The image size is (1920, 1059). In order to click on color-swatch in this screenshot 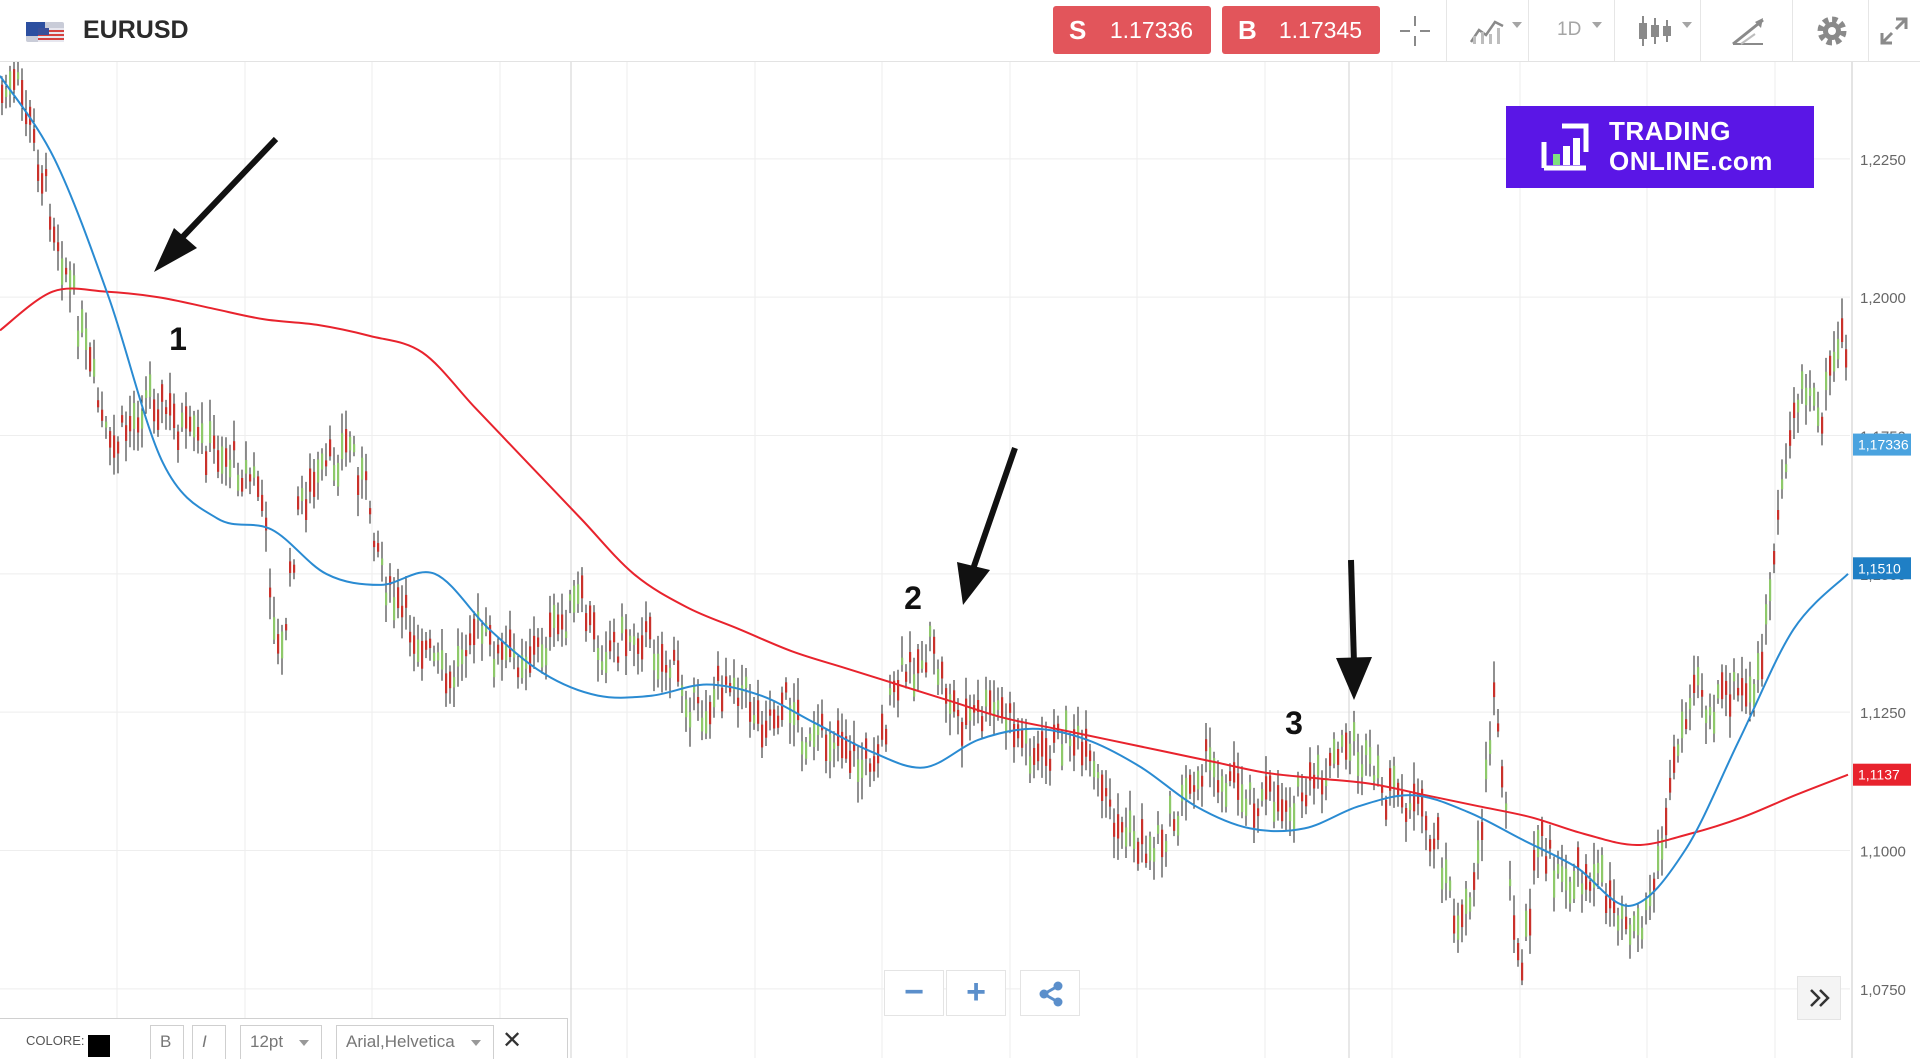, I will do `click(99, 1046)`.